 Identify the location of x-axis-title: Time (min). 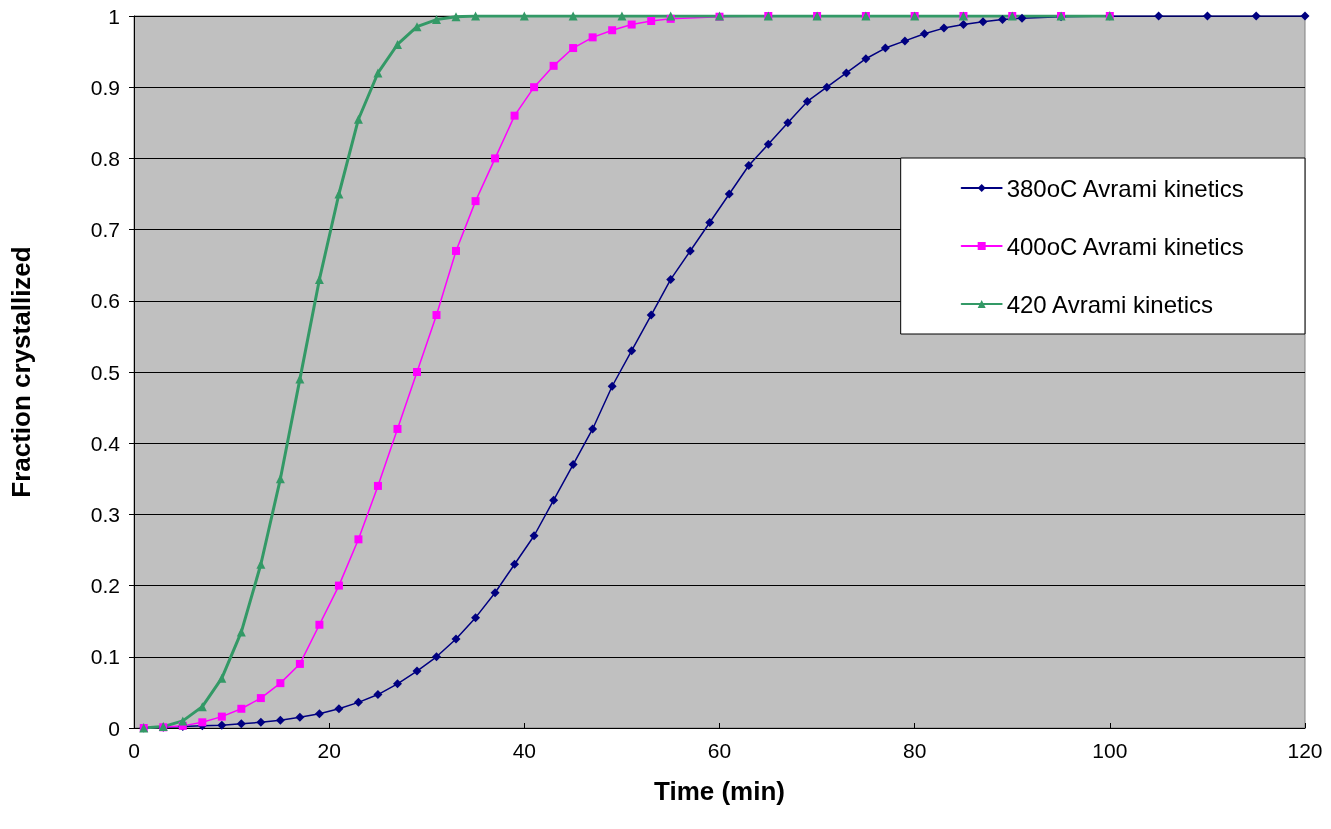
(719, 791).